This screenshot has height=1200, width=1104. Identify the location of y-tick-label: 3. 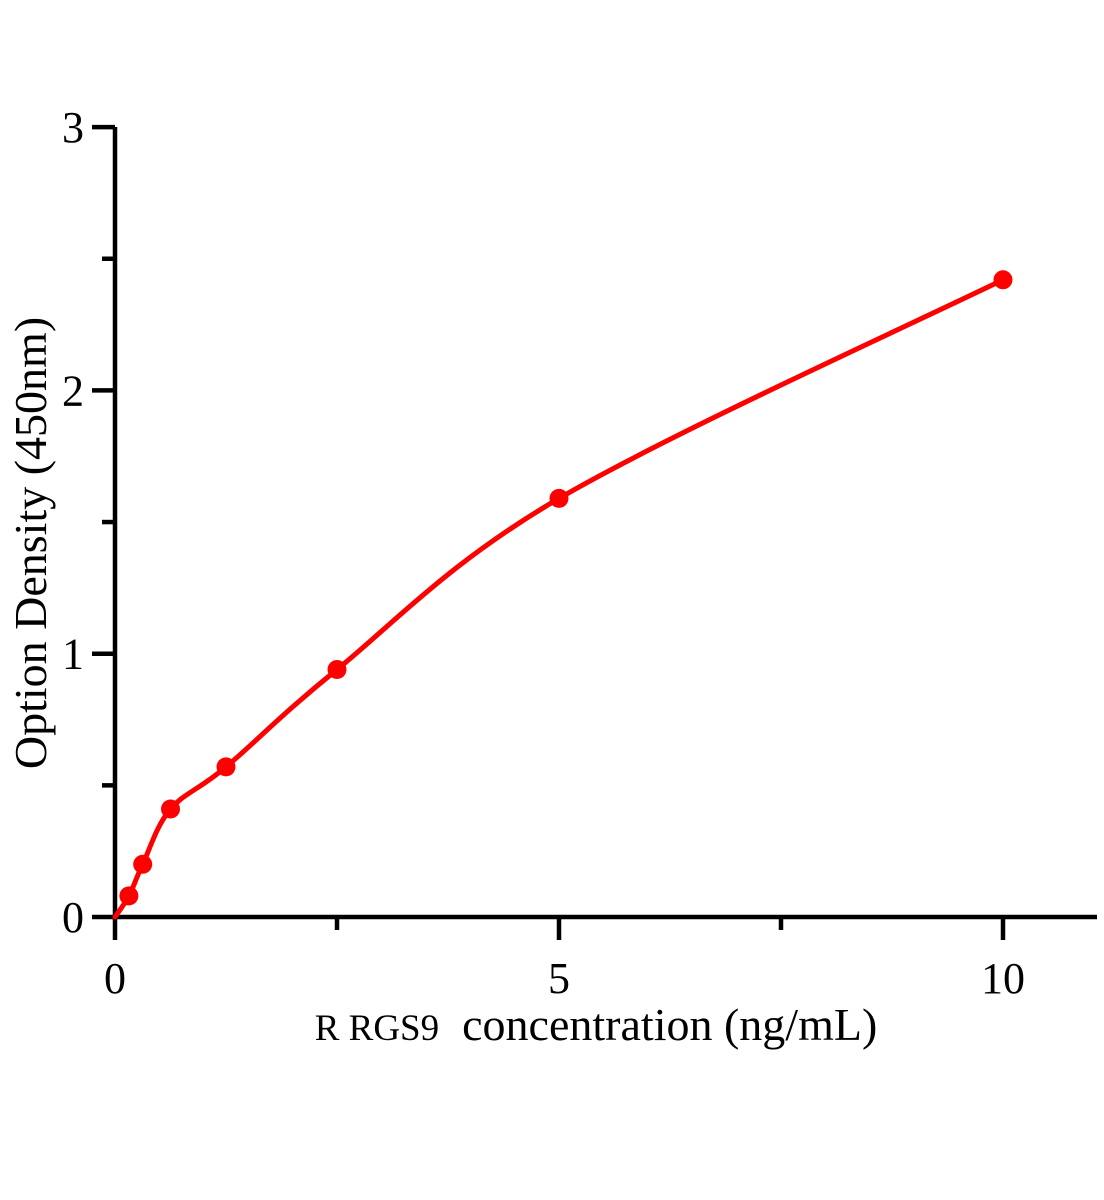
(73, 127).